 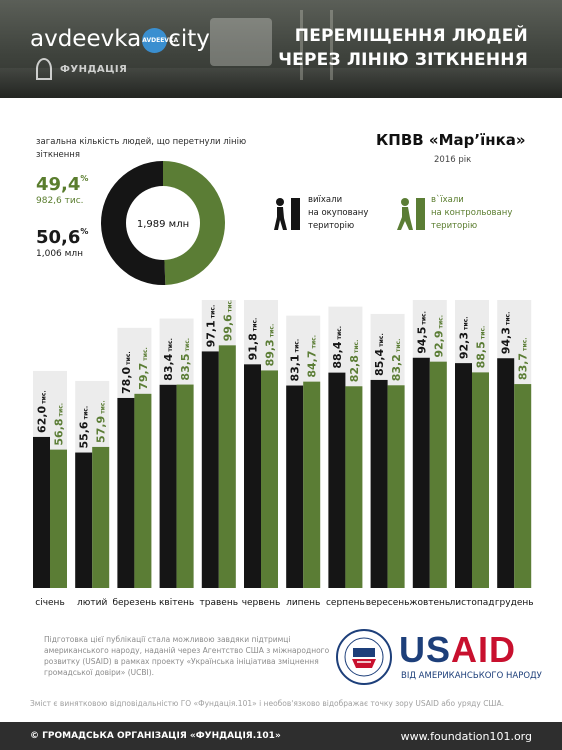 I want to click on checkpoint-title: КПВВ «Мар’їнка», so click(x=451, y=140).